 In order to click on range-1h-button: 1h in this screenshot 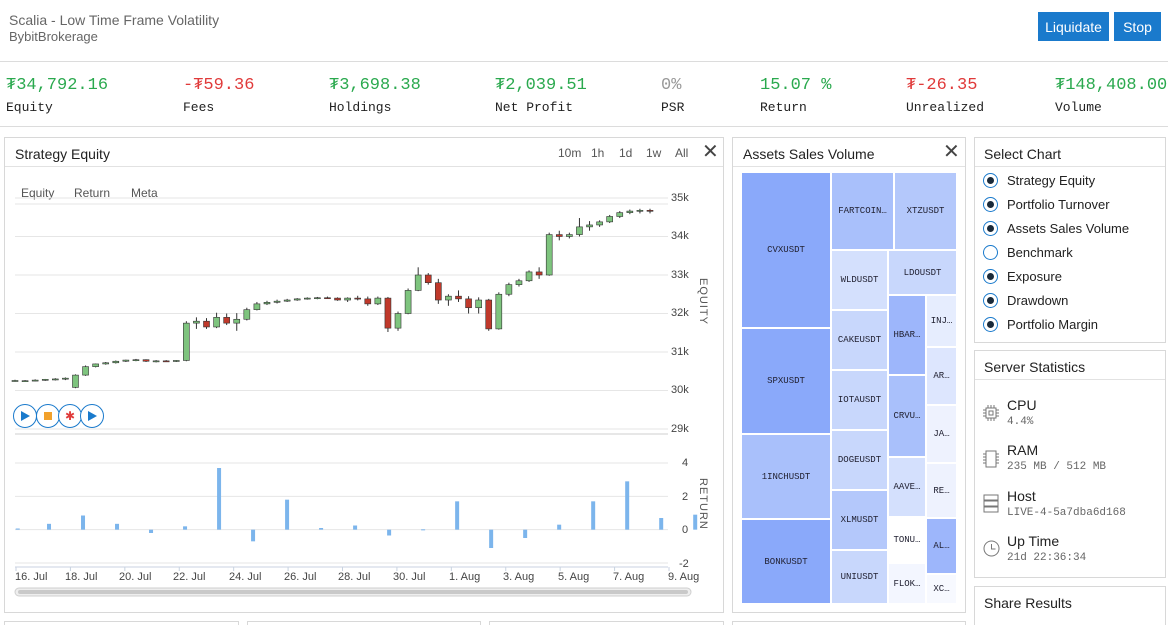, I will do `click(598, 153)`.